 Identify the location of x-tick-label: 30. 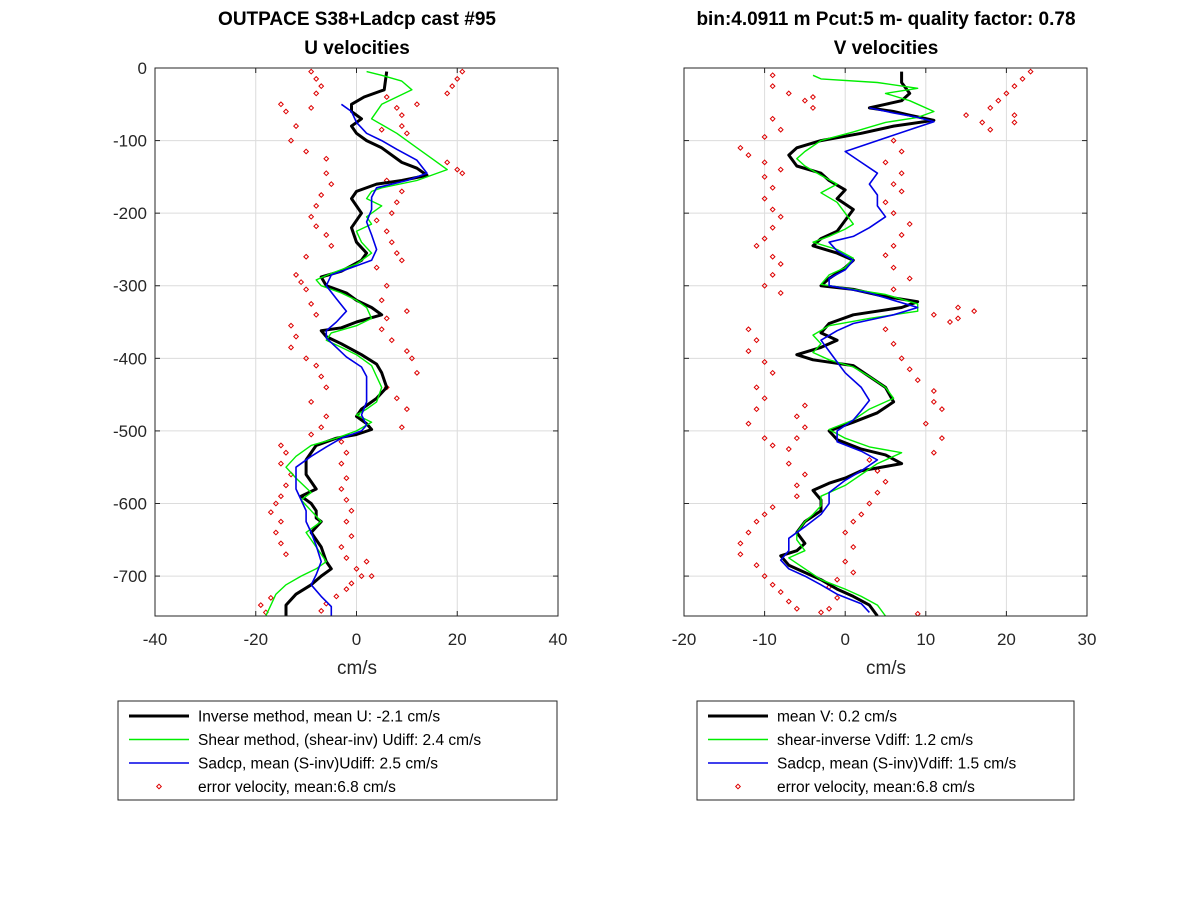
(1087, 639).